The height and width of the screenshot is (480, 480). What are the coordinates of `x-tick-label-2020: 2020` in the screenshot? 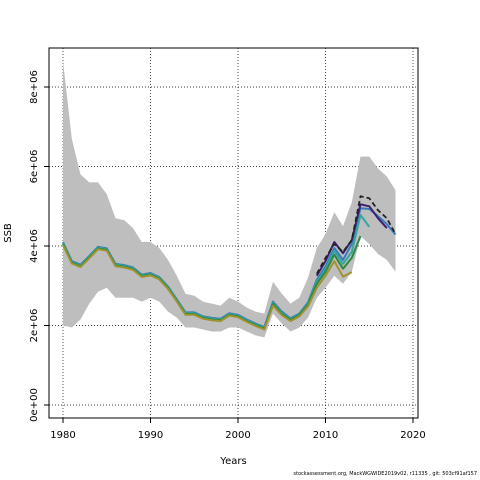 It's located at (412, 435).